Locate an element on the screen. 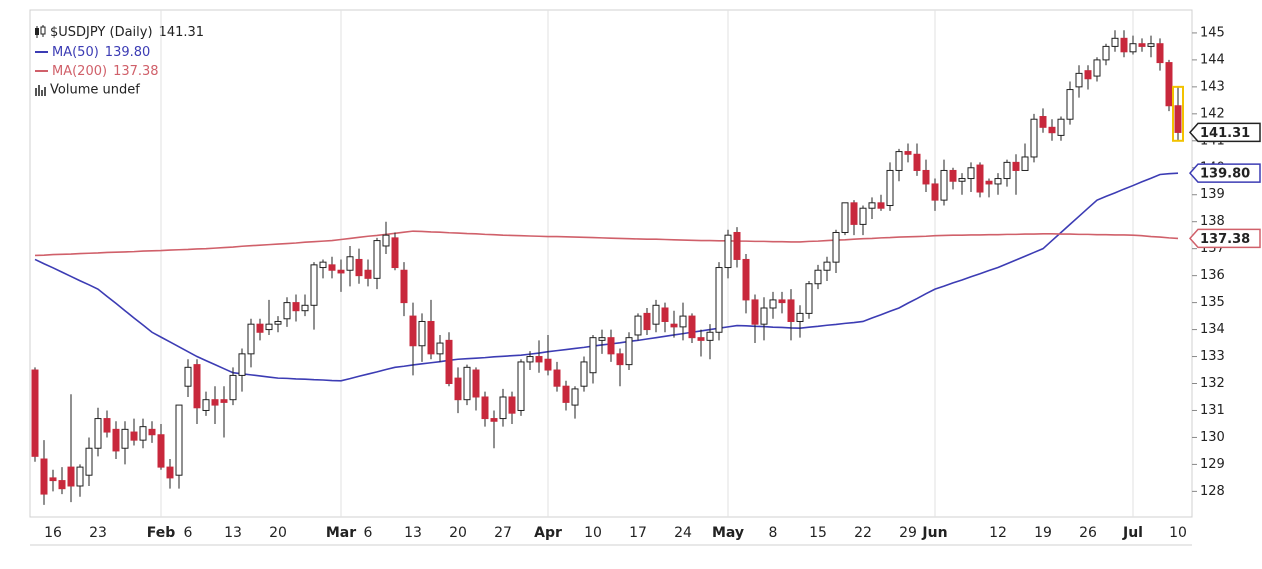  y-tick-label: 145 is located at coordinates (1212, 32).